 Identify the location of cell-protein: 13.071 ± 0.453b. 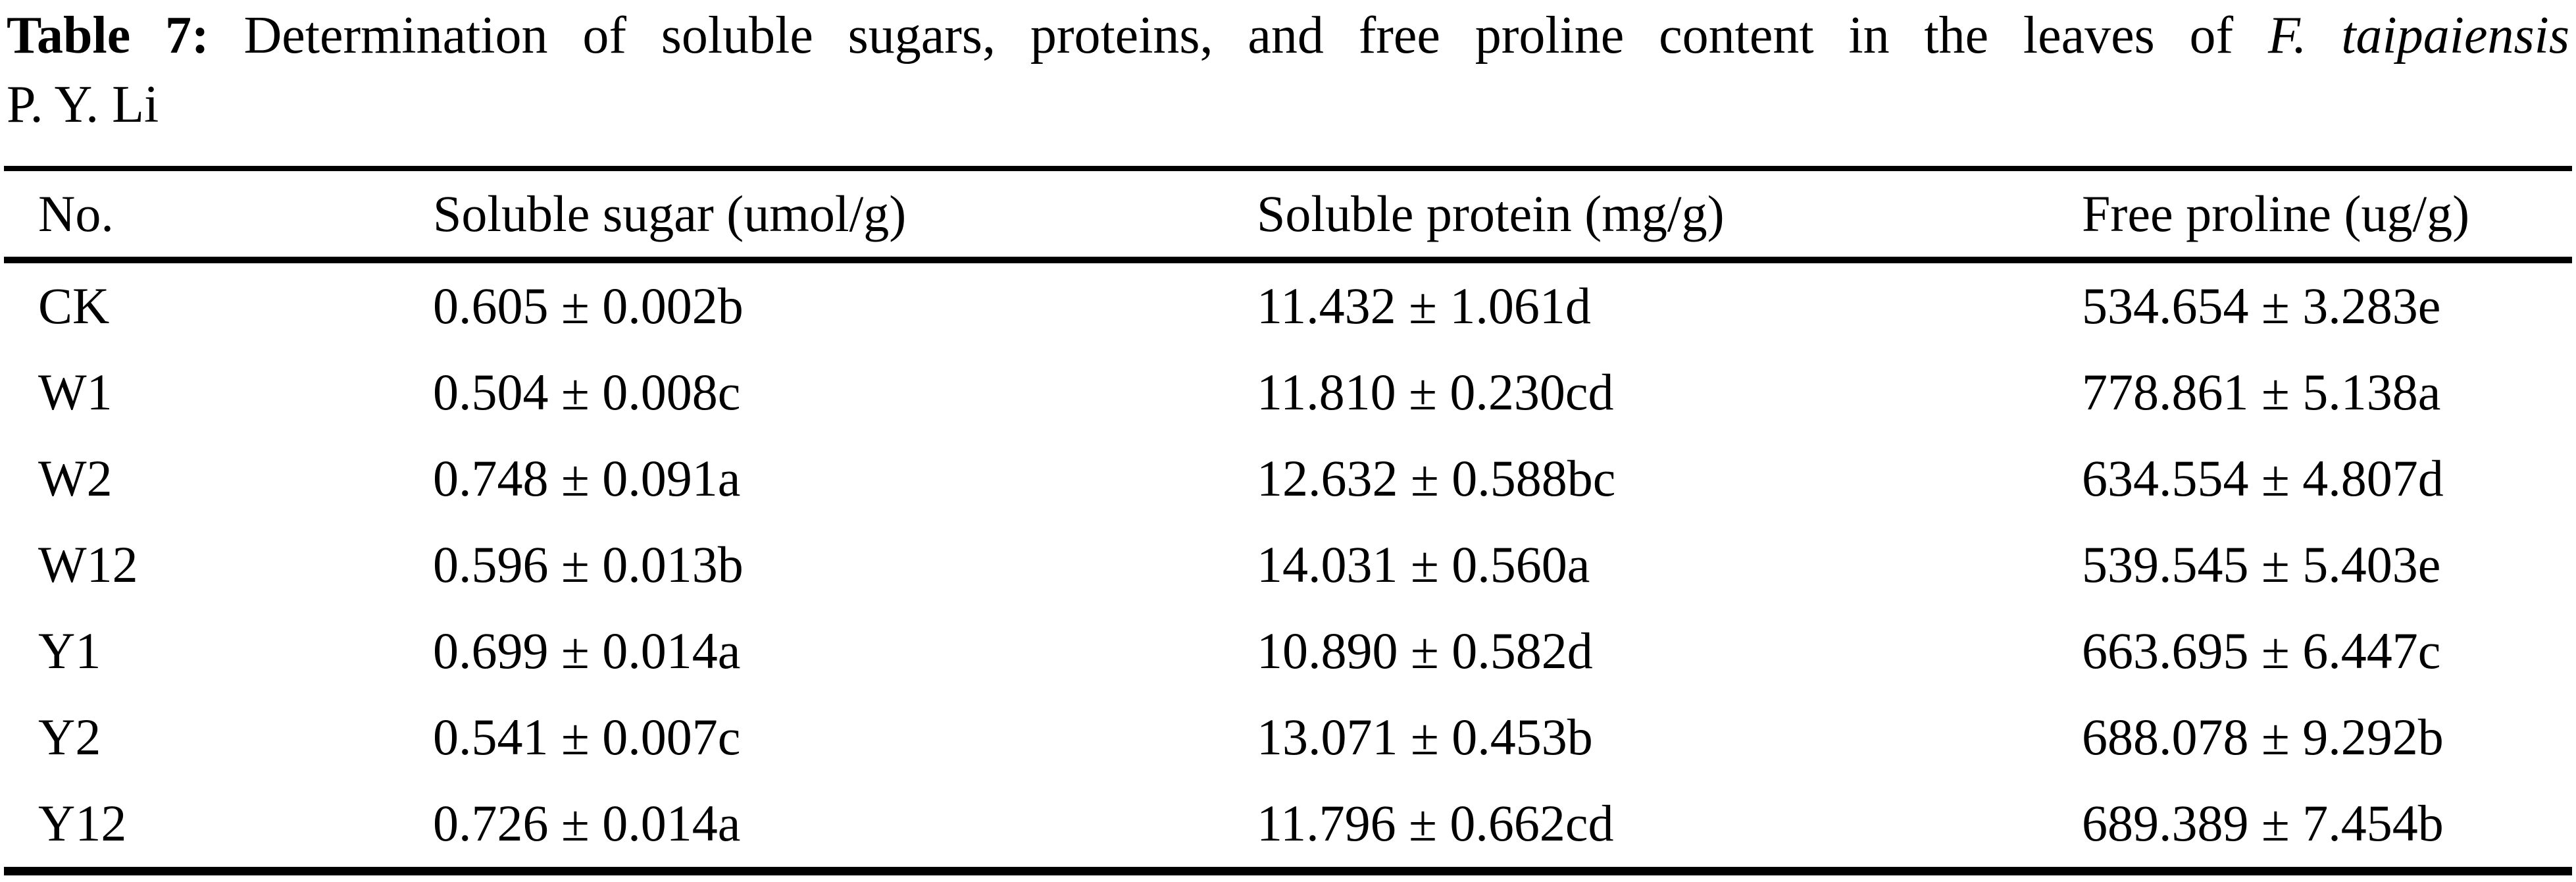
(1425, 737).